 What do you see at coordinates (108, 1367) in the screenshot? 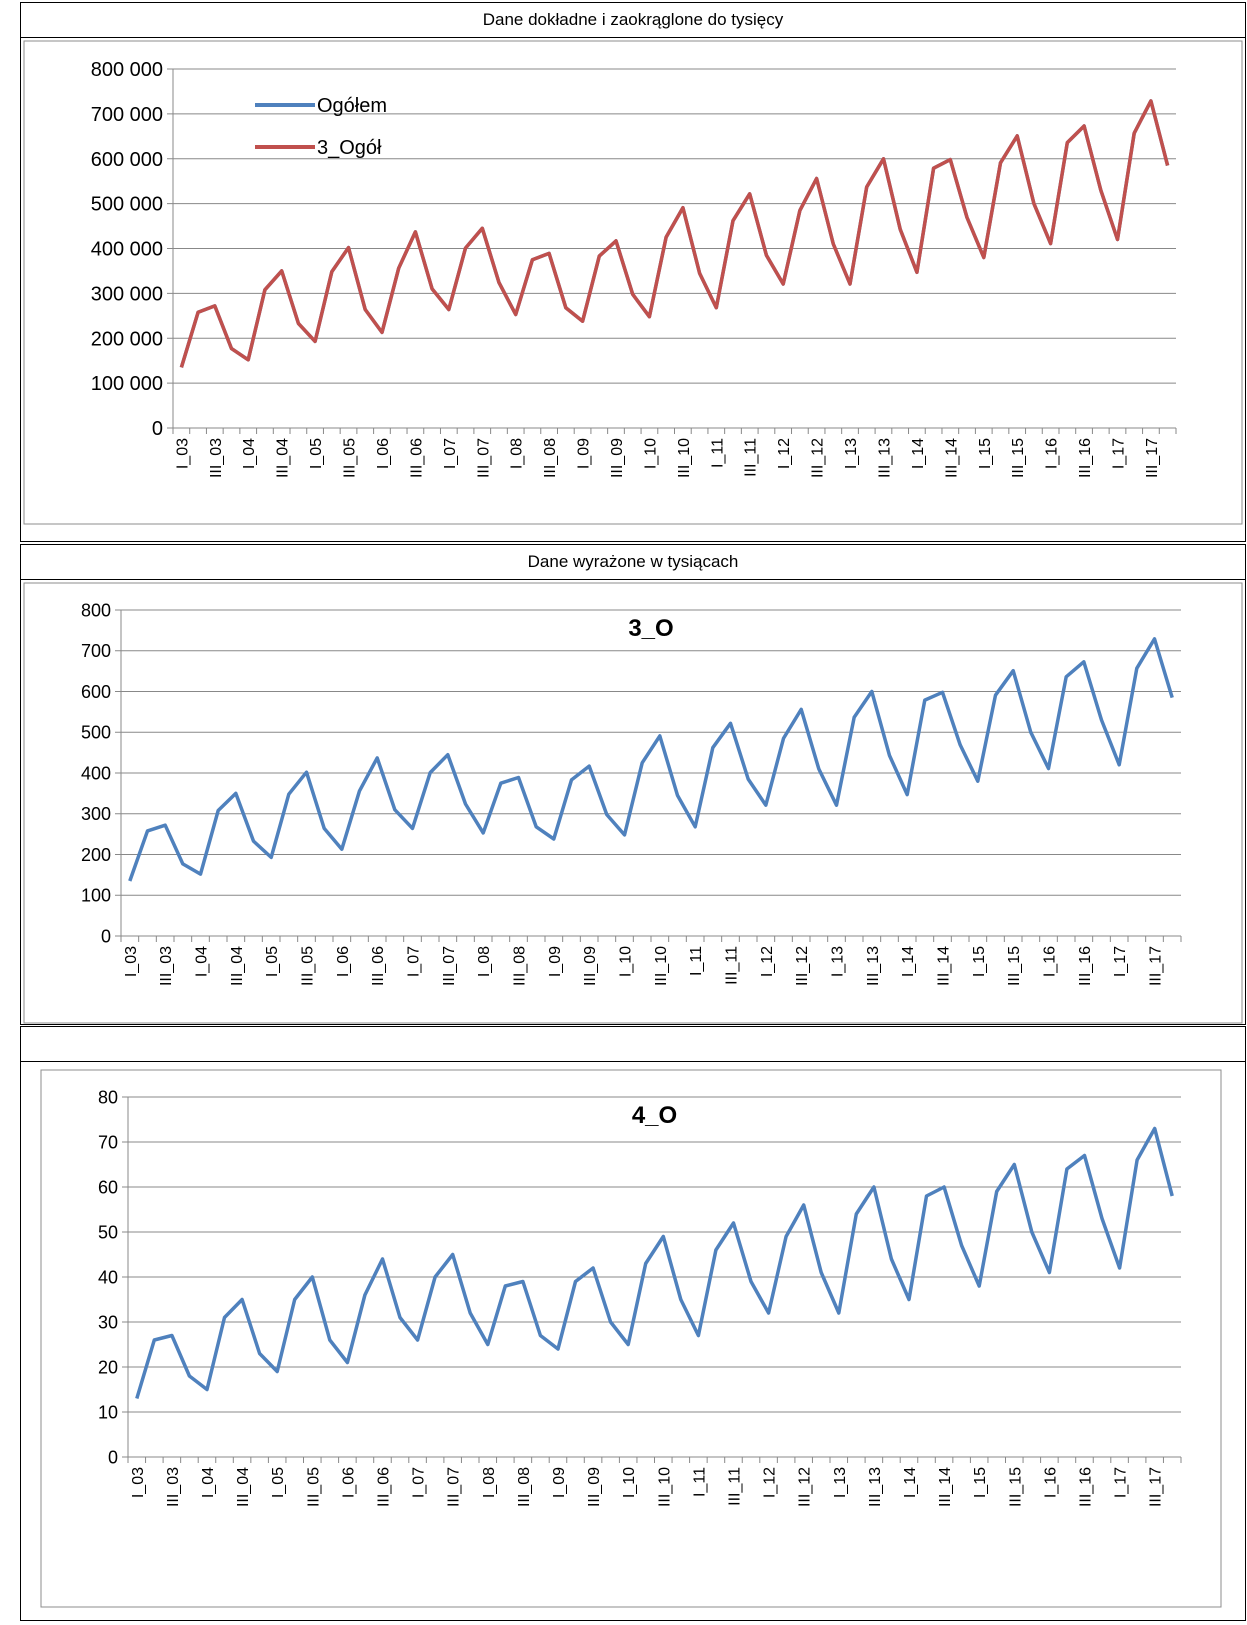
I see `y-tick-label: 20` at bounding box center [108, 1367].